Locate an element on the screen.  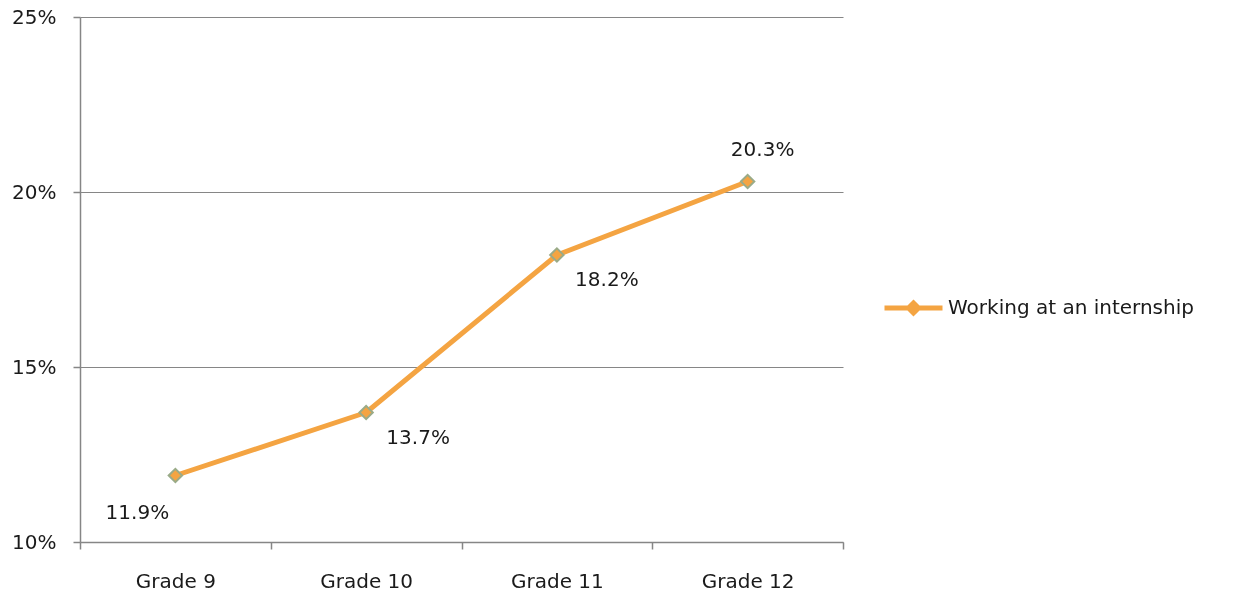
x-tick-label: Grade 12 is located at coordinates (748, 580).